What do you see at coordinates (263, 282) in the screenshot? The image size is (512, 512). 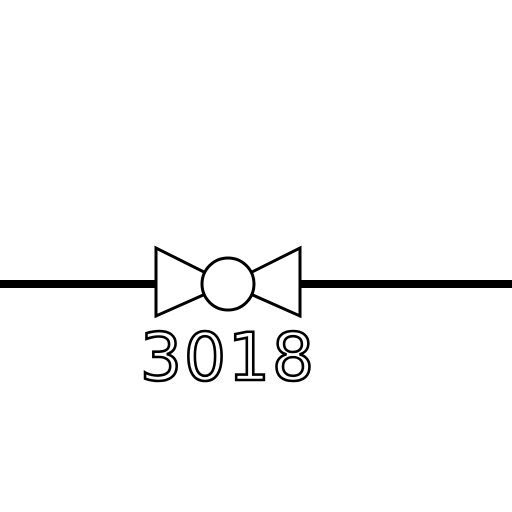 I see `valve-right-triangle` at bounding box center [263, 282].